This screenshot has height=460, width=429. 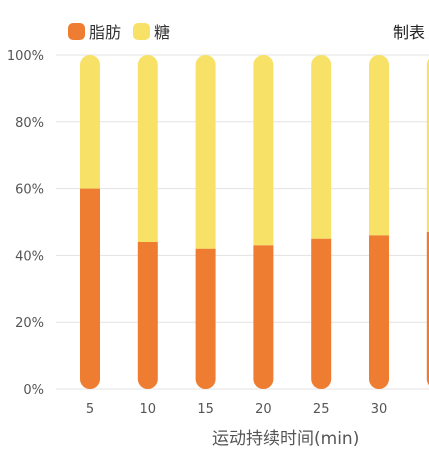 I want to click on legend: 脂肪 糖, so click(x=119, y=31).